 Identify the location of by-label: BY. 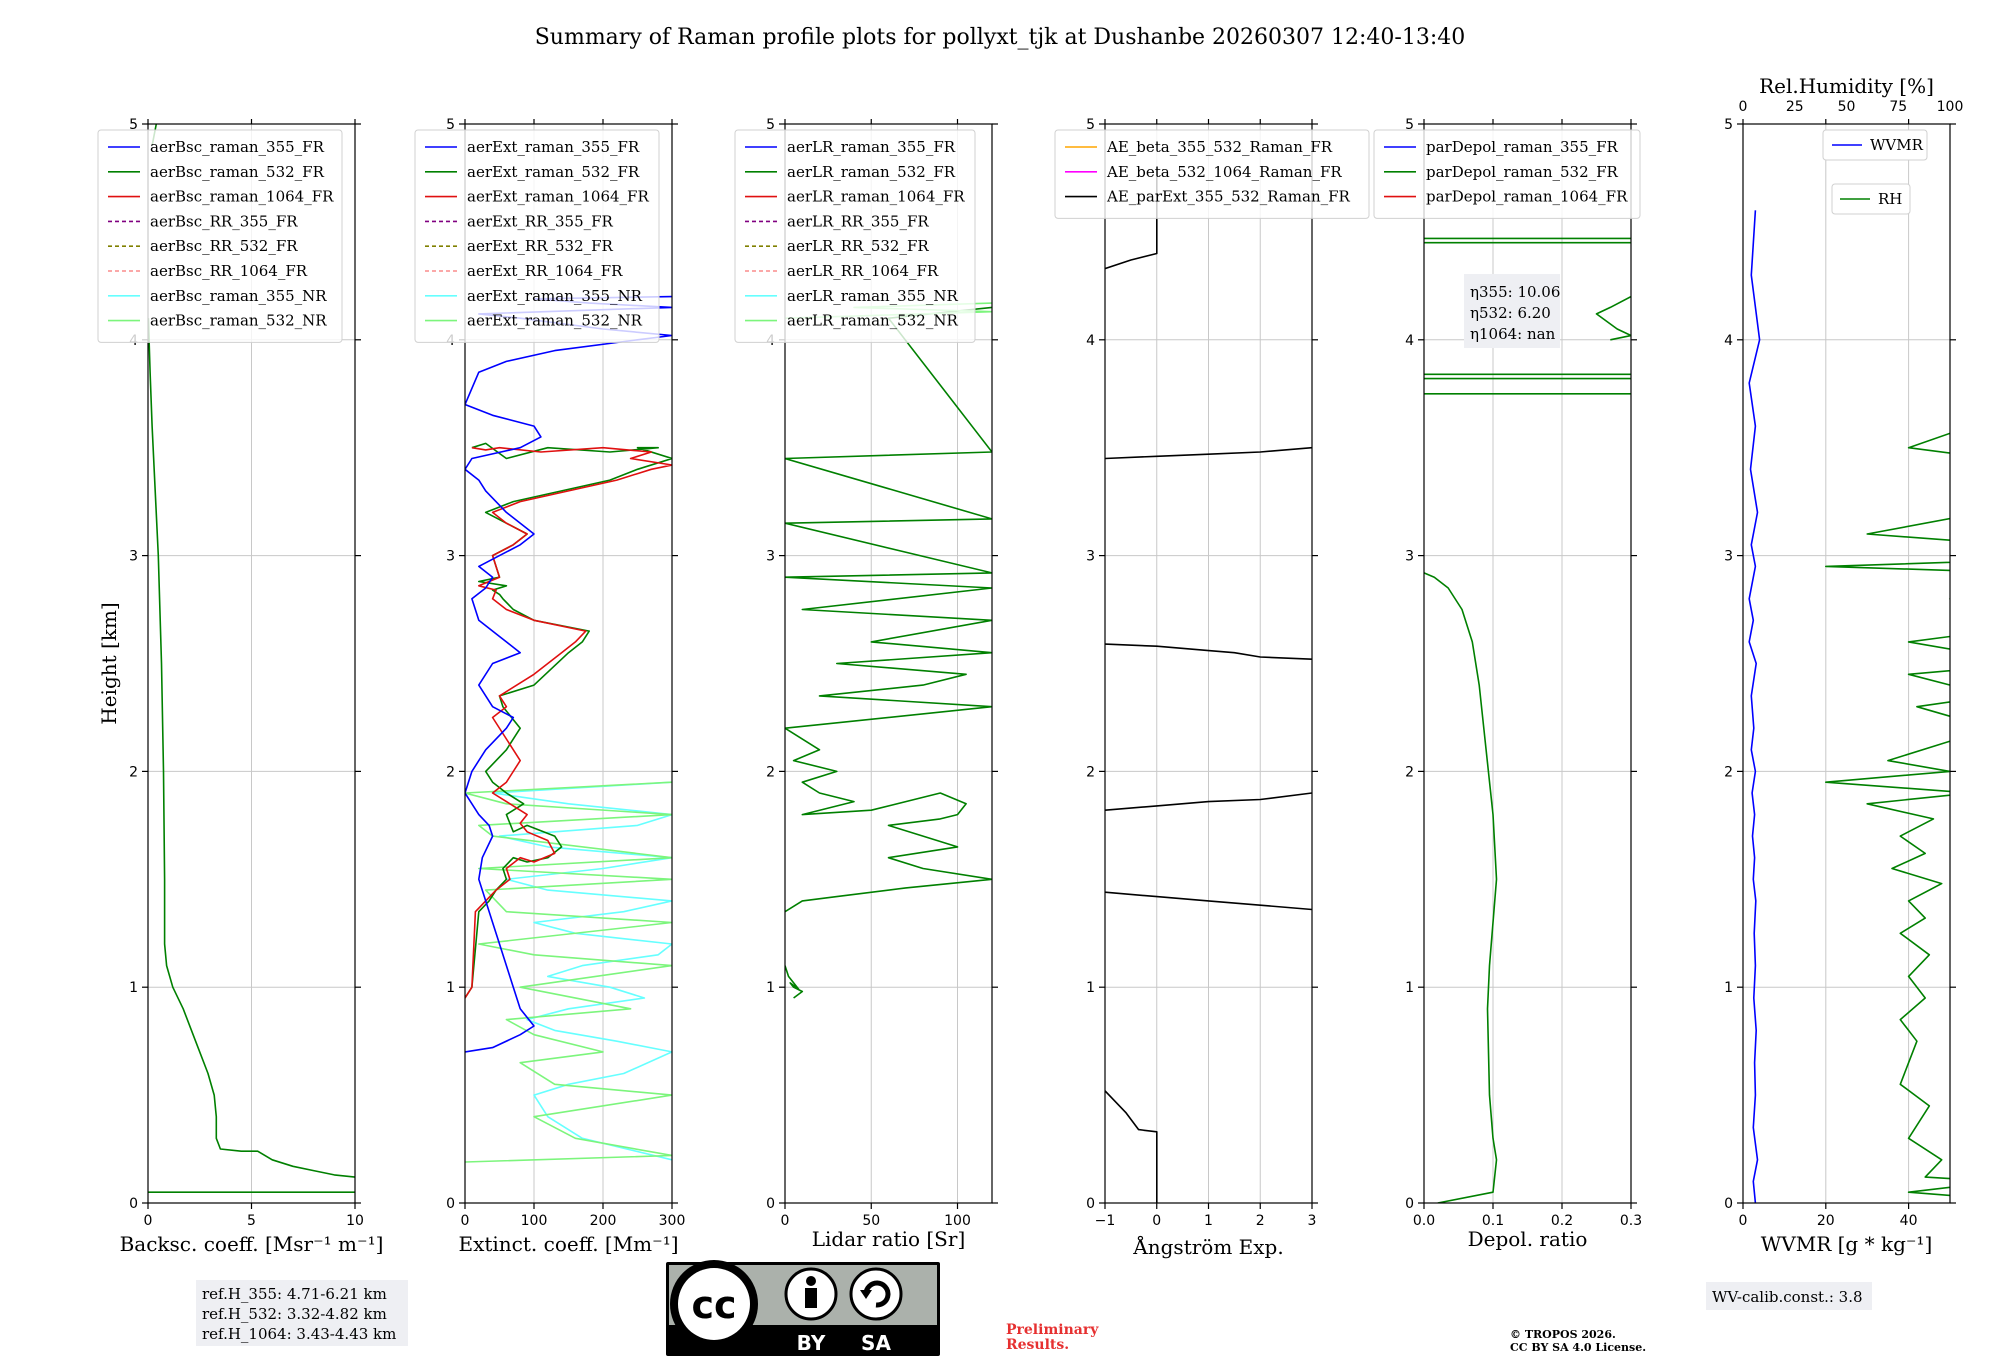
(811, 1343).